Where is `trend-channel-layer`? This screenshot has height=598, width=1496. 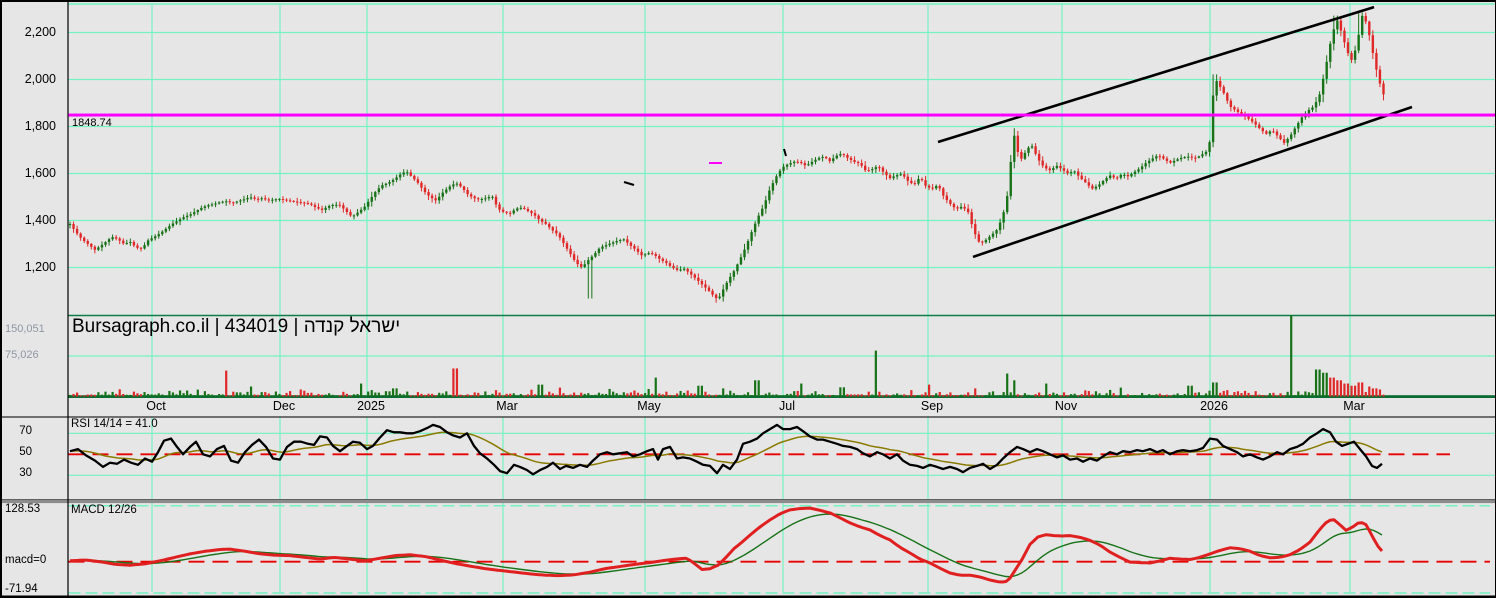
trend-channel-layer is located at coordinates (1175, 132).